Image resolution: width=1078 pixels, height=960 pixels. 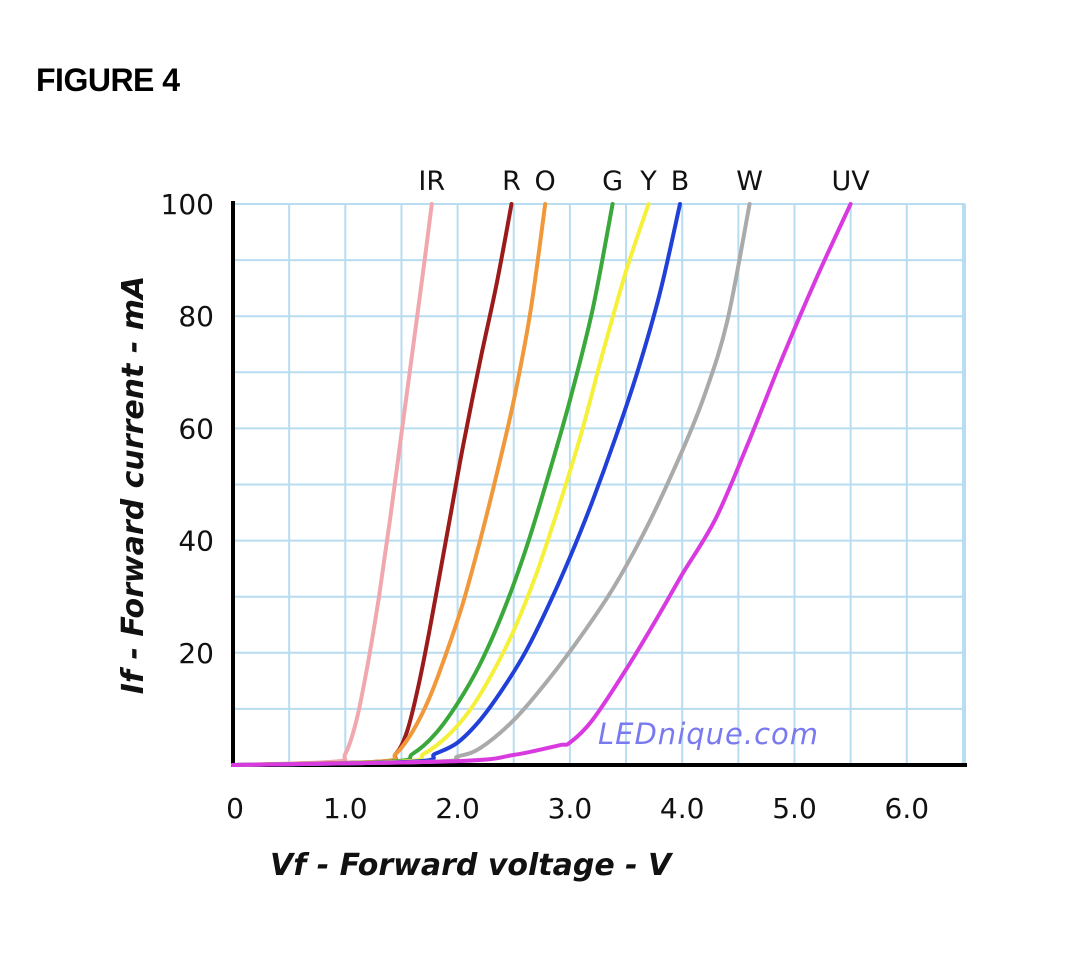 What do you see at coordinates (332, 484) in the screenshot?
I see `series-line-ir` at bounding box center [332, 484].